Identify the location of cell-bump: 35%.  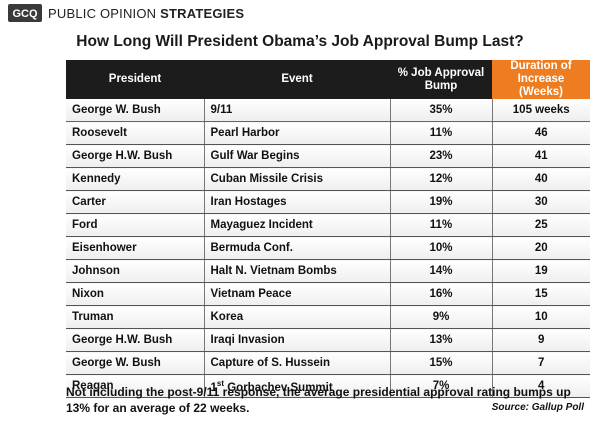
(441, 110).